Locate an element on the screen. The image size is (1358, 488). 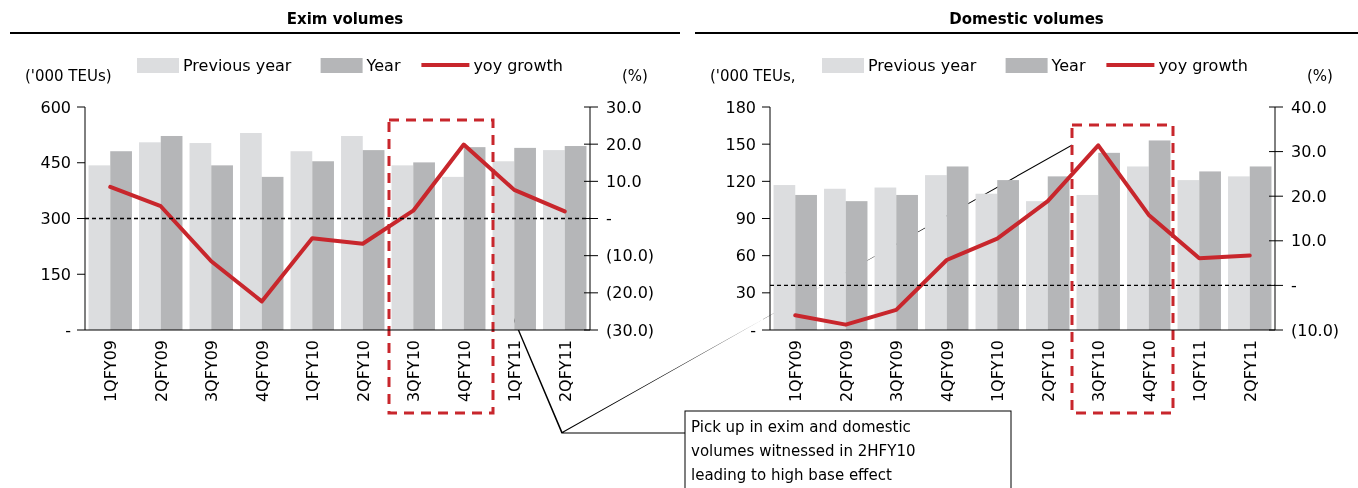
y-tick-label: 450 is located at coordinates (55, 163).